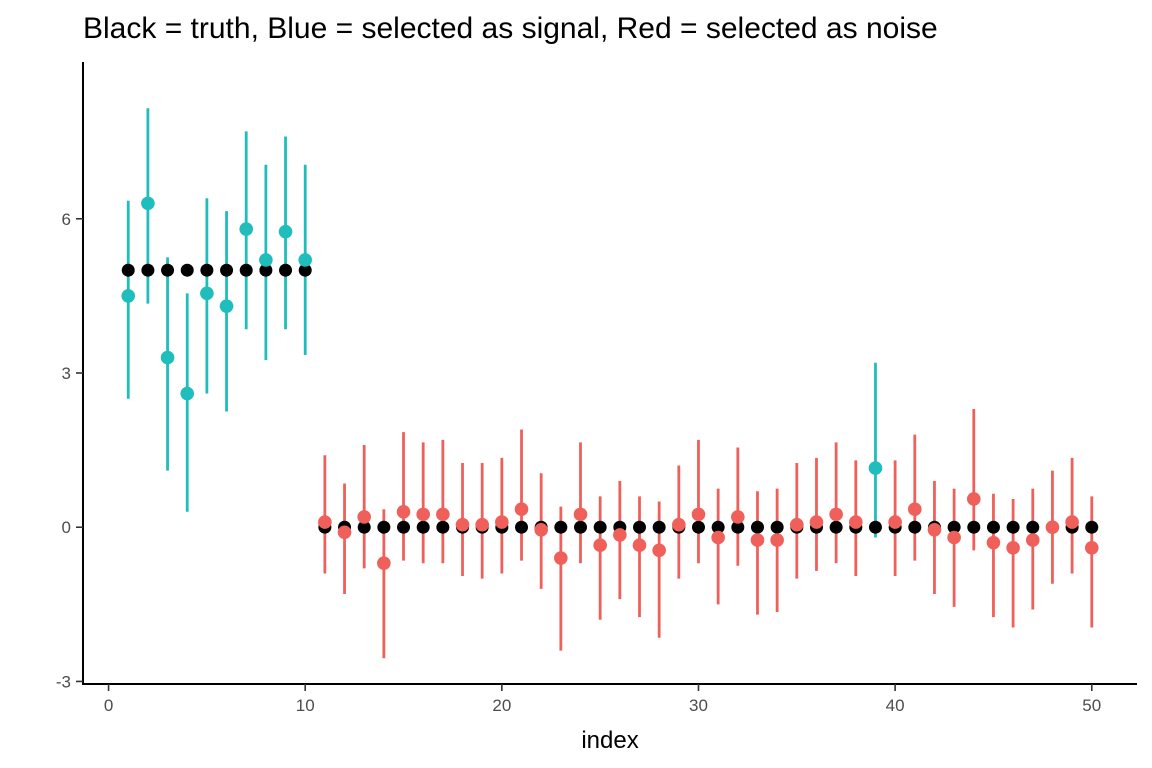 The height and width of the screenshot is (768, 1152). What do you see at coordinates (66, 219) in the screenshot?
I see `y-tick-label: 6` at bounding box center [66, 219].